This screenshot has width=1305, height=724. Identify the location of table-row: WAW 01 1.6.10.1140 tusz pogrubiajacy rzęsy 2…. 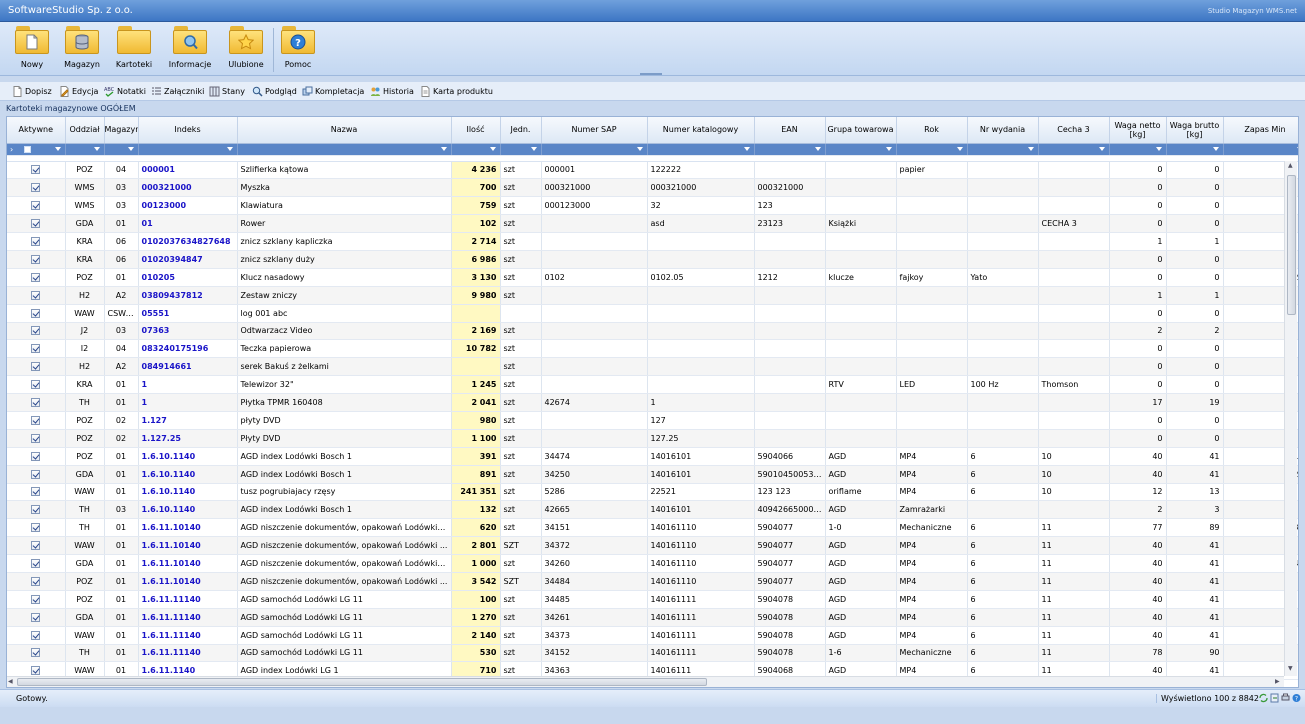
(652, 492).